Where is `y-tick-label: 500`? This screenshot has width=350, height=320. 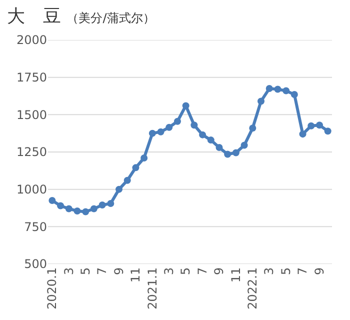
y-tick-label: 500 is located at coordinates (35, 264).